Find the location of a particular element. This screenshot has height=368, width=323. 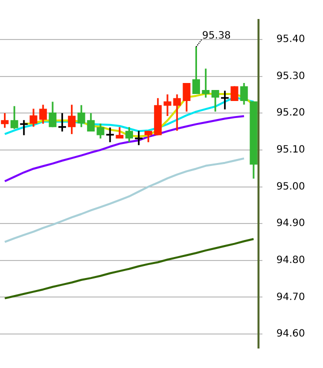

y-tick-label: 95.20 is located at coordinates (291, 113).